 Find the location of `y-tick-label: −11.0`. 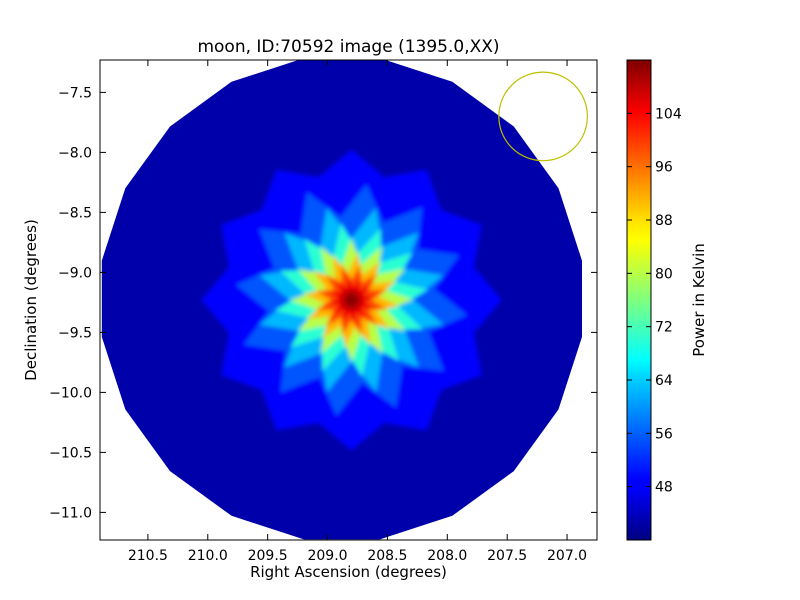

y-tick-label: −11.0 is located at coordinates (70, 513).